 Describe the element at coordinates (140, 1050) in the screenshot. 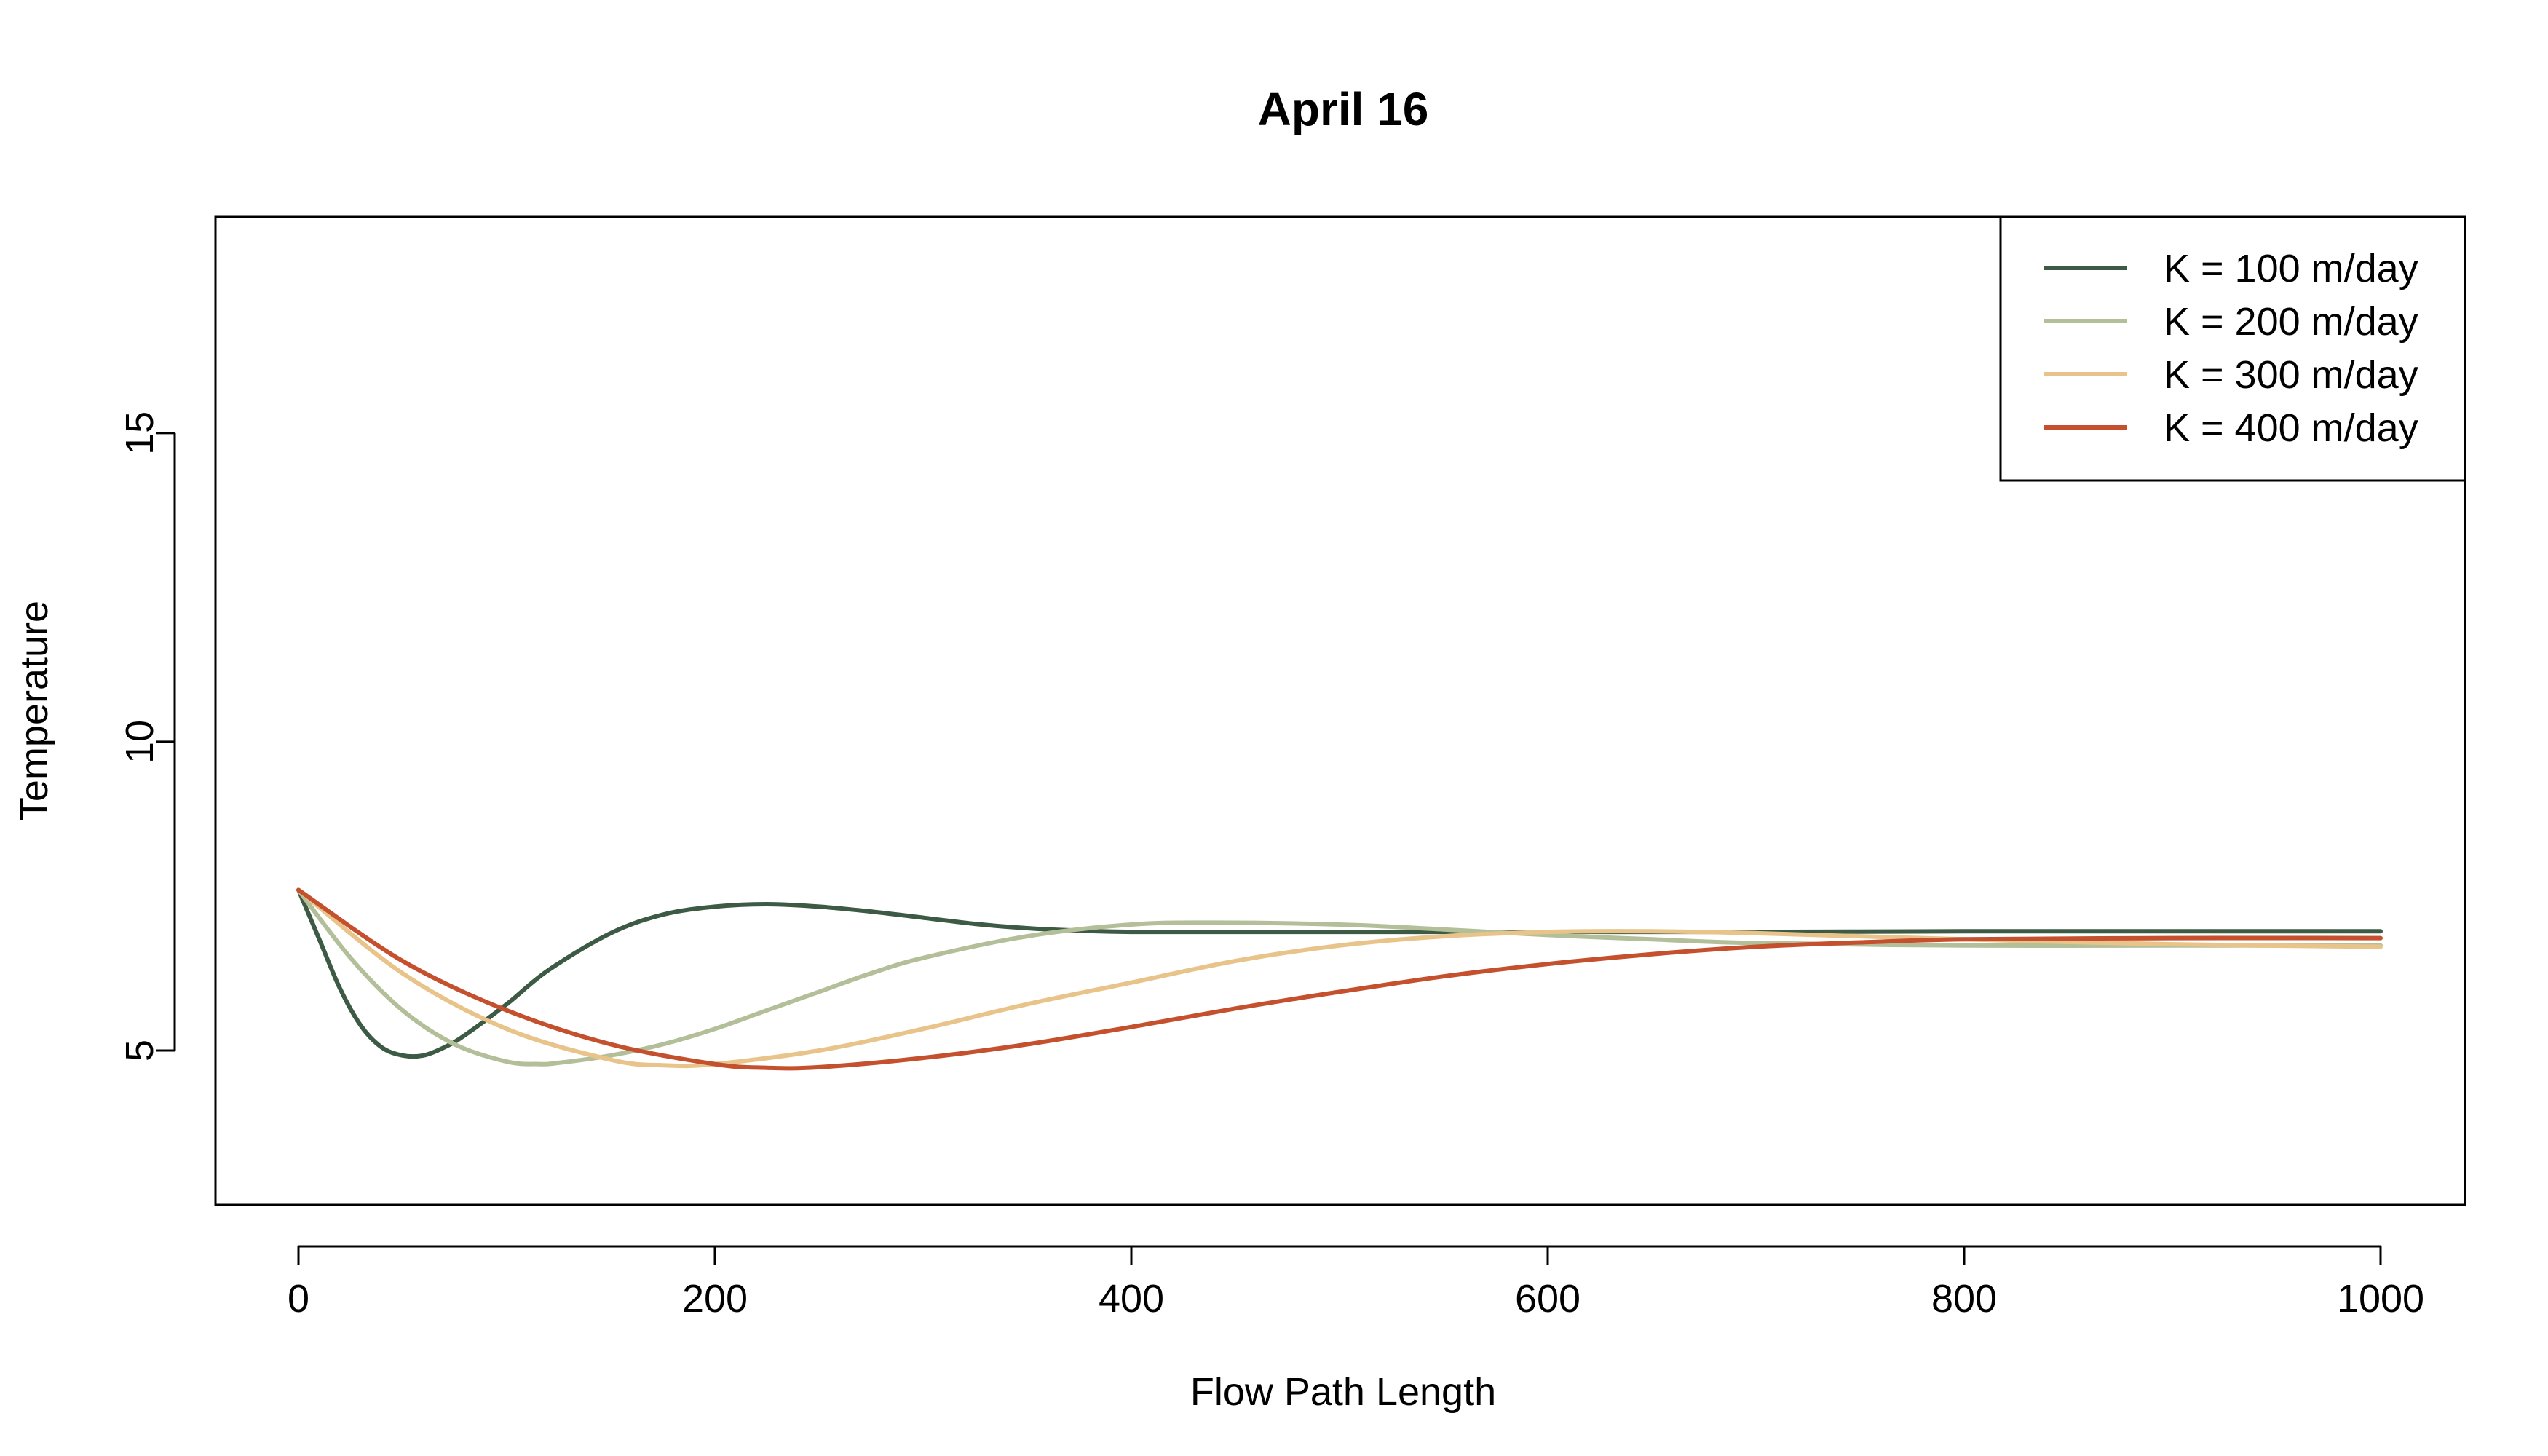

I see `y-tick-label: 5` at that location.